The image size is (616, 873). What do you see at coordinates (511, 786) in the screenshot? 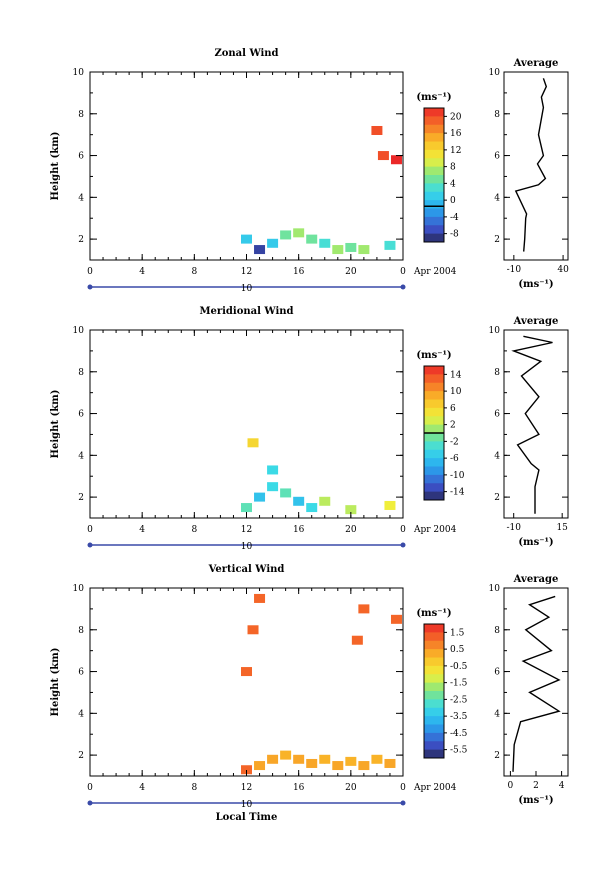
I see `average-x-tick-label: 0` at bounding box center [511, 786].